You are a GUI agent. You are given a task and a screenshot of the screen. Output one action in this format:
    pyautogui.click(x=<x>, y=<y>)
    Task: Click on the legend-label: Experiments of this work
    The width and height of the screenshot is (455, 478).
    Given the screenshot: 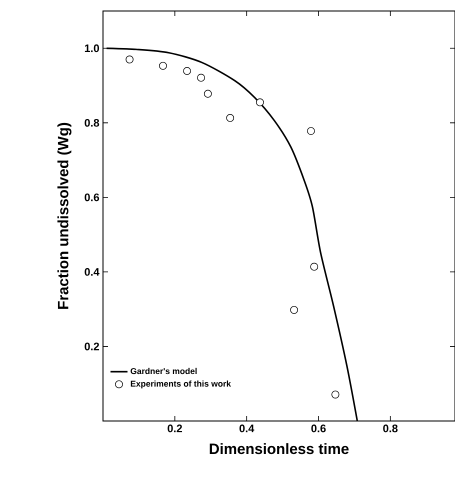 What is the action you would take?
    pyautogui.click(x=181, y=384)
    